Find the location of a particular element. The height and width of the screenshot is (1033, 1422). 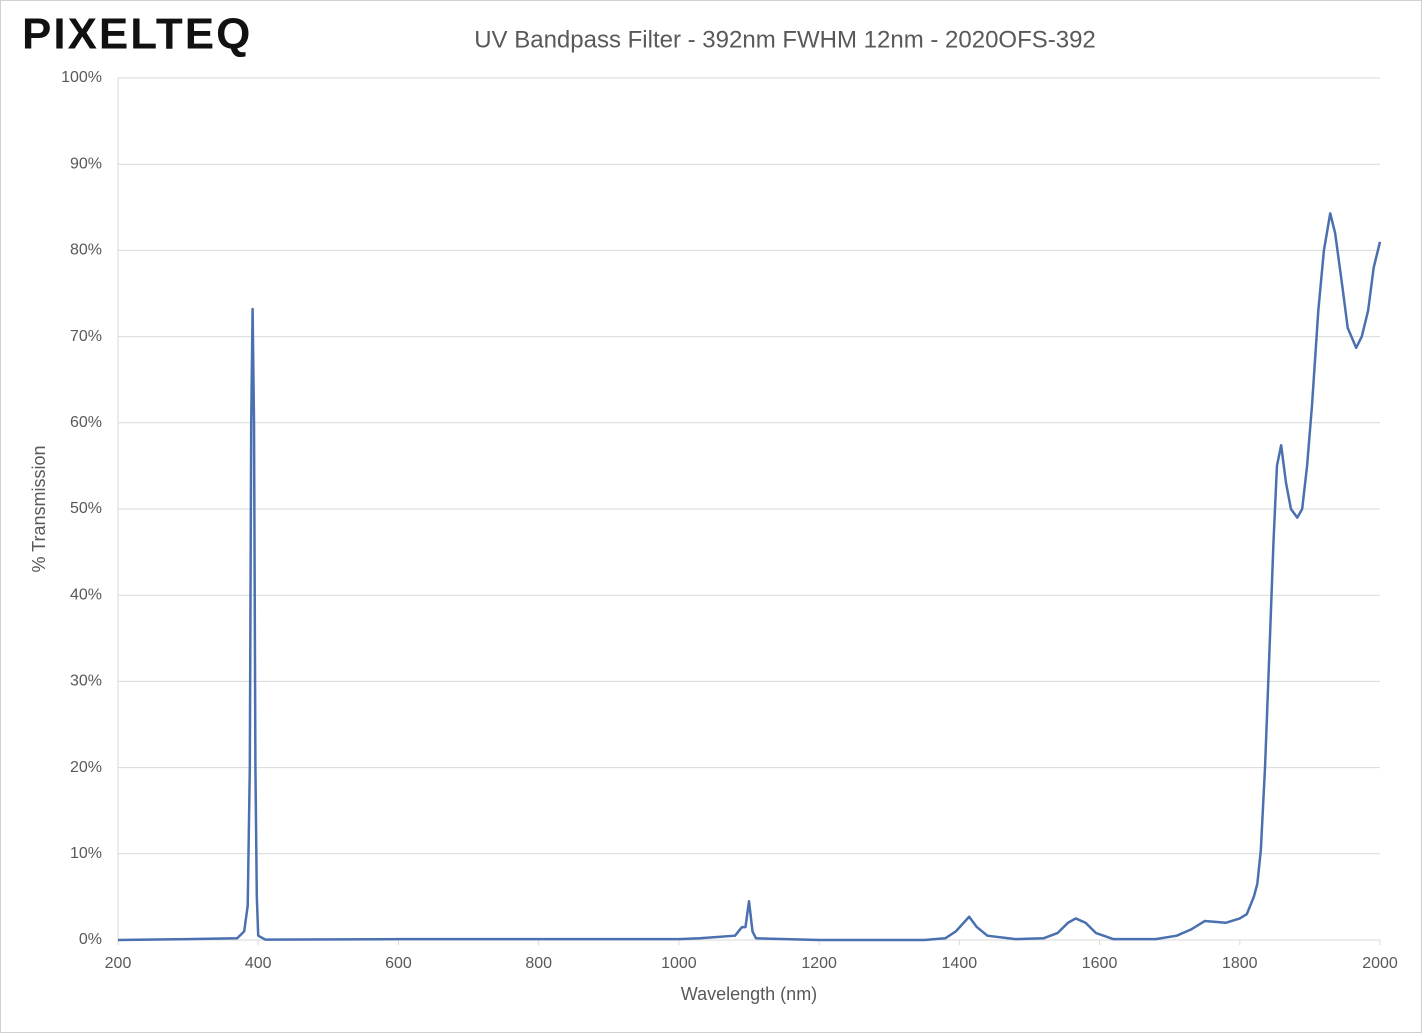

x-tick-label: 1200 is located at coordinates (819, 963).